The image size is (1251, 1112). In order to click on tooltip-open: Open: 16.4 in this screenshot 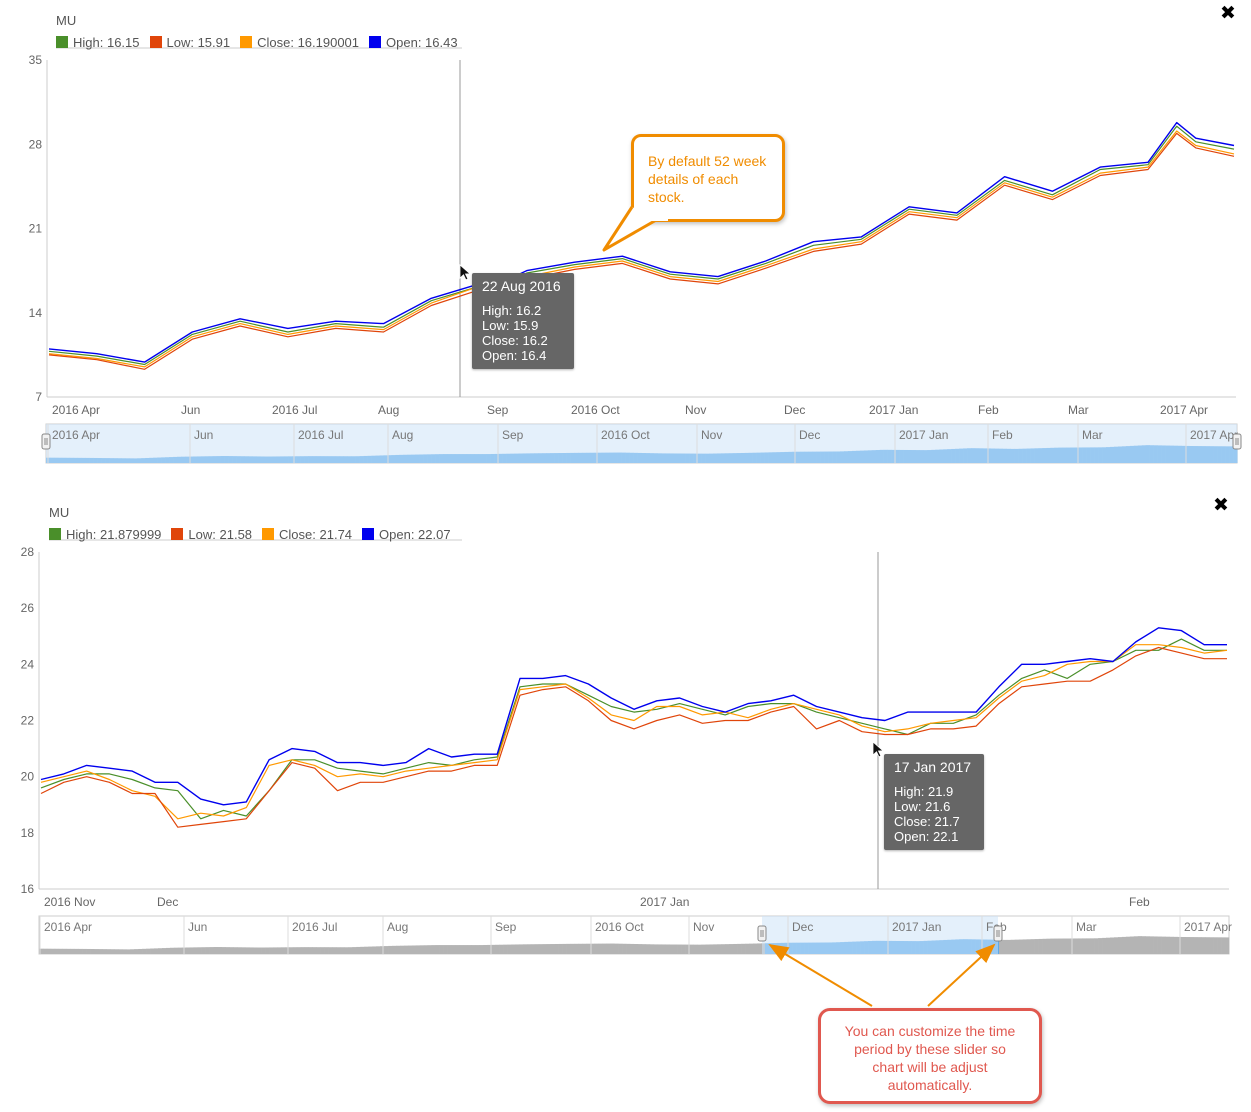, I will do `click(514, 355)`.